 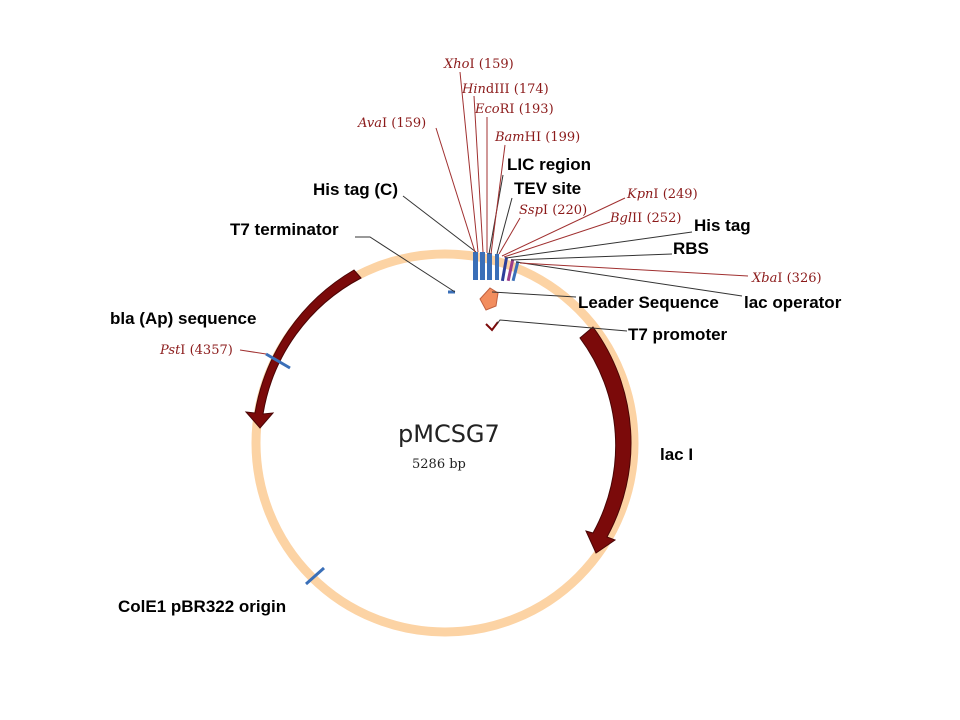 I want to click on t7-promoter-arrow, so click(x=492, y=326).